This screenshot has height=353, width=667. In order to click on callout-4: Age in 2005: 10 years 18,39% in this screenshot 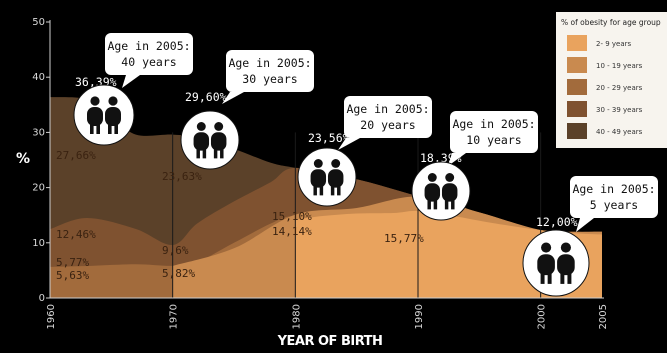, I will do `click(474, 166)`.